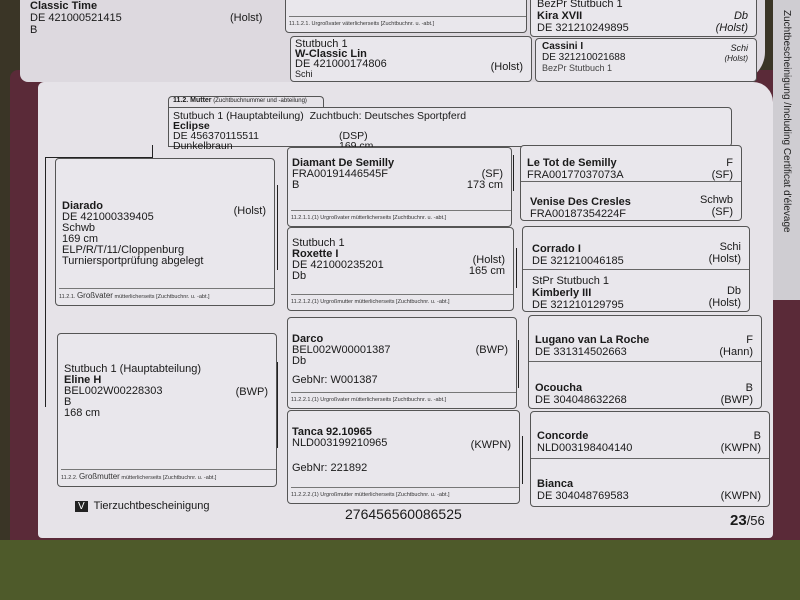 This screenshot has height=600, width=800. I want to click on horse-color: Dunkelbraun, so click(203, 146).